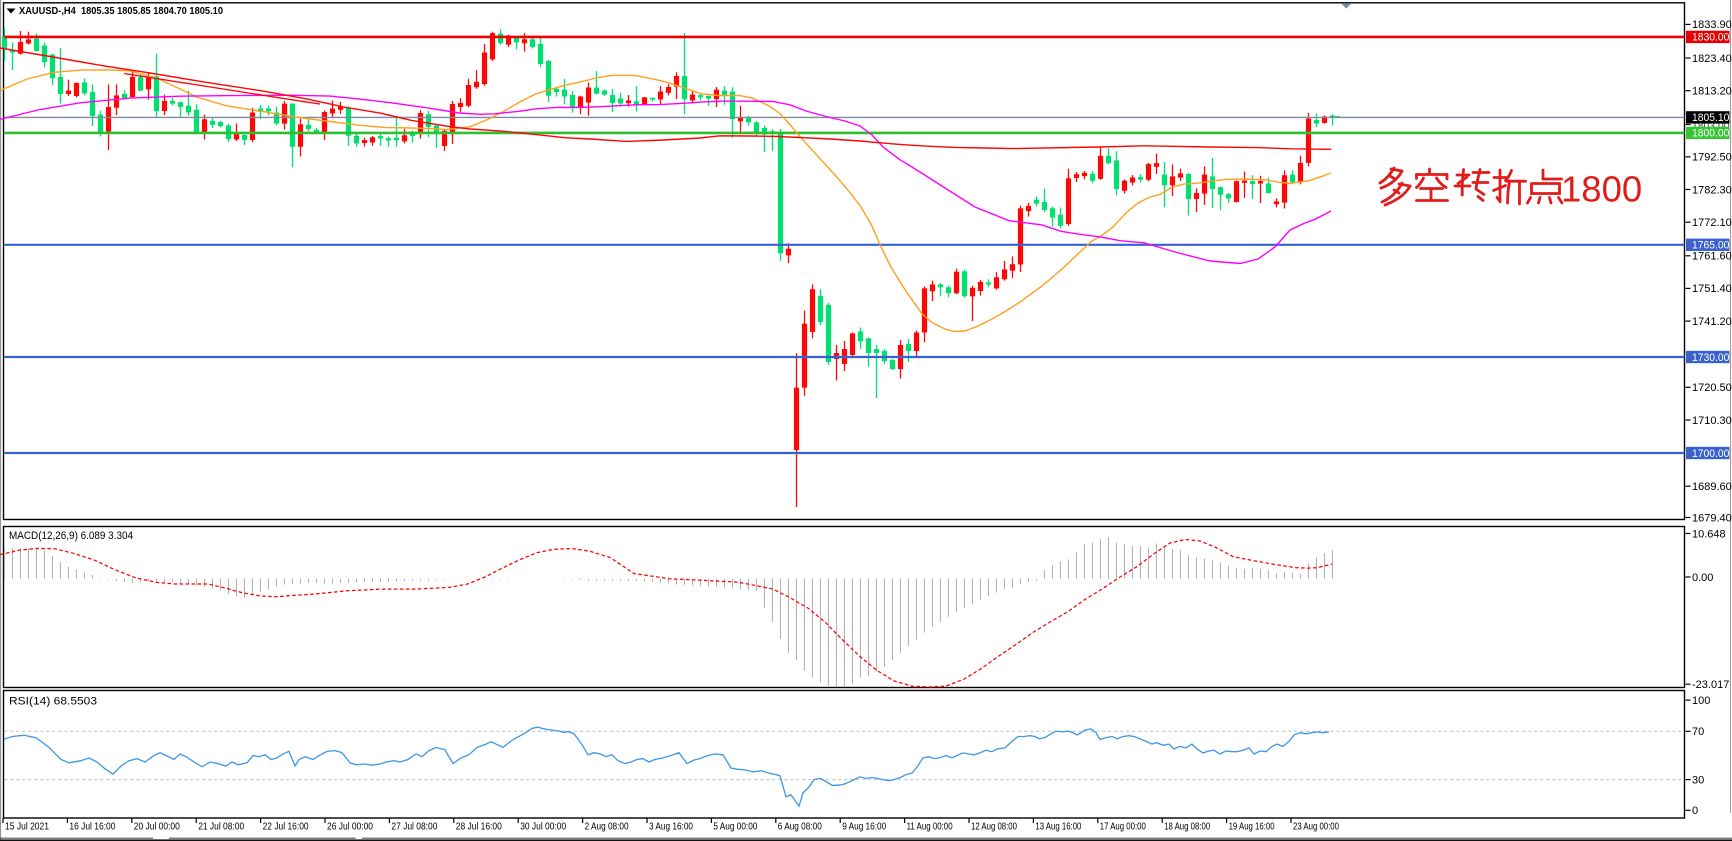  I want to click on svg-text: 1751.40, so click(1712, 289).